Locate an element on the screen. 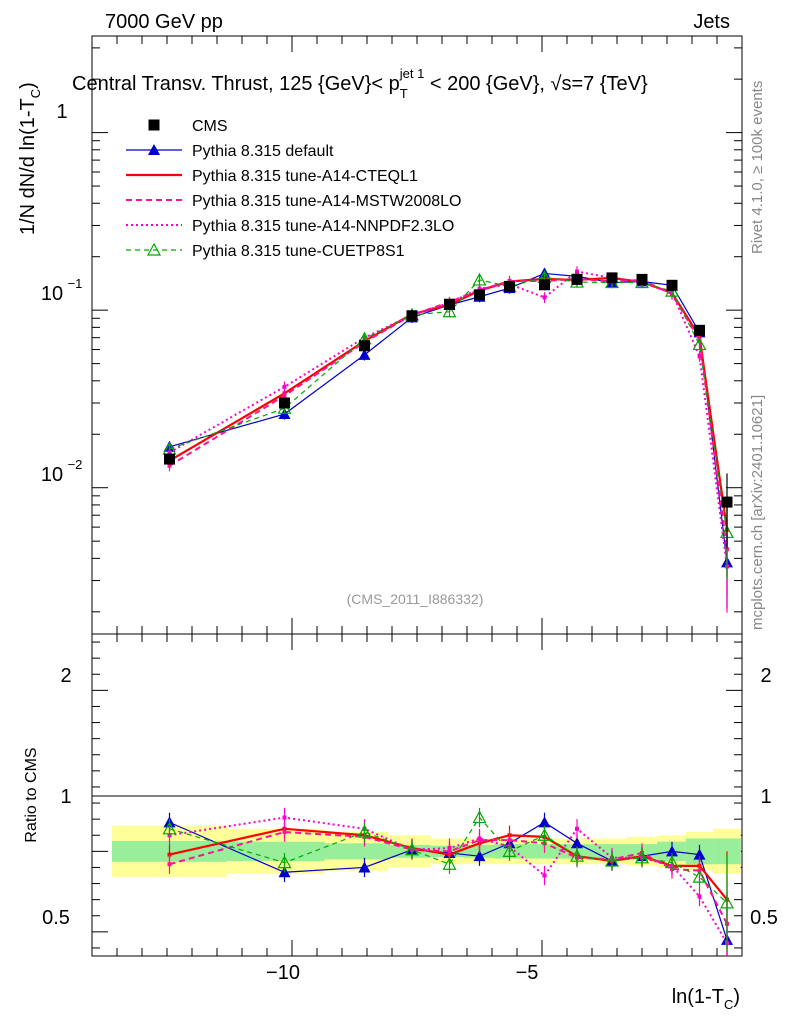  title-sub: T is located at coordinates (404, 93).